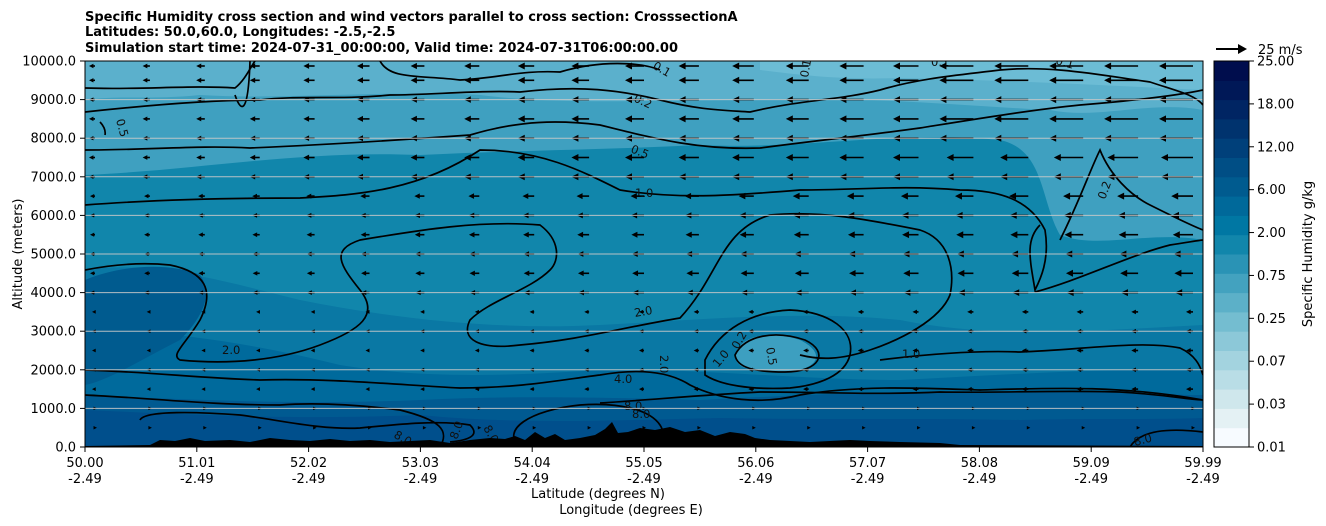 The height and width of the screenshot is (526, 1326). What do you see at coordinates (84, 463) in the screenshot?
I see `x-tick-label-latitude: 50.00` at bounding box center [84, 463].